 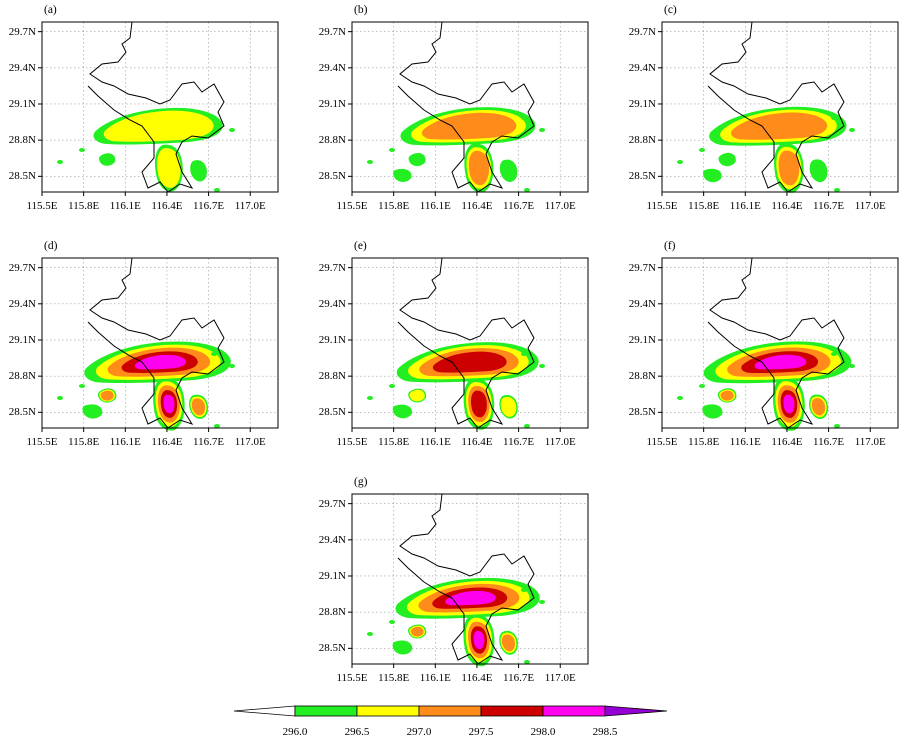 What do you see at coordinates (264, 711) in the screenshot?
I see `colorbar-below-triangle` at bounding box center [264, 711].